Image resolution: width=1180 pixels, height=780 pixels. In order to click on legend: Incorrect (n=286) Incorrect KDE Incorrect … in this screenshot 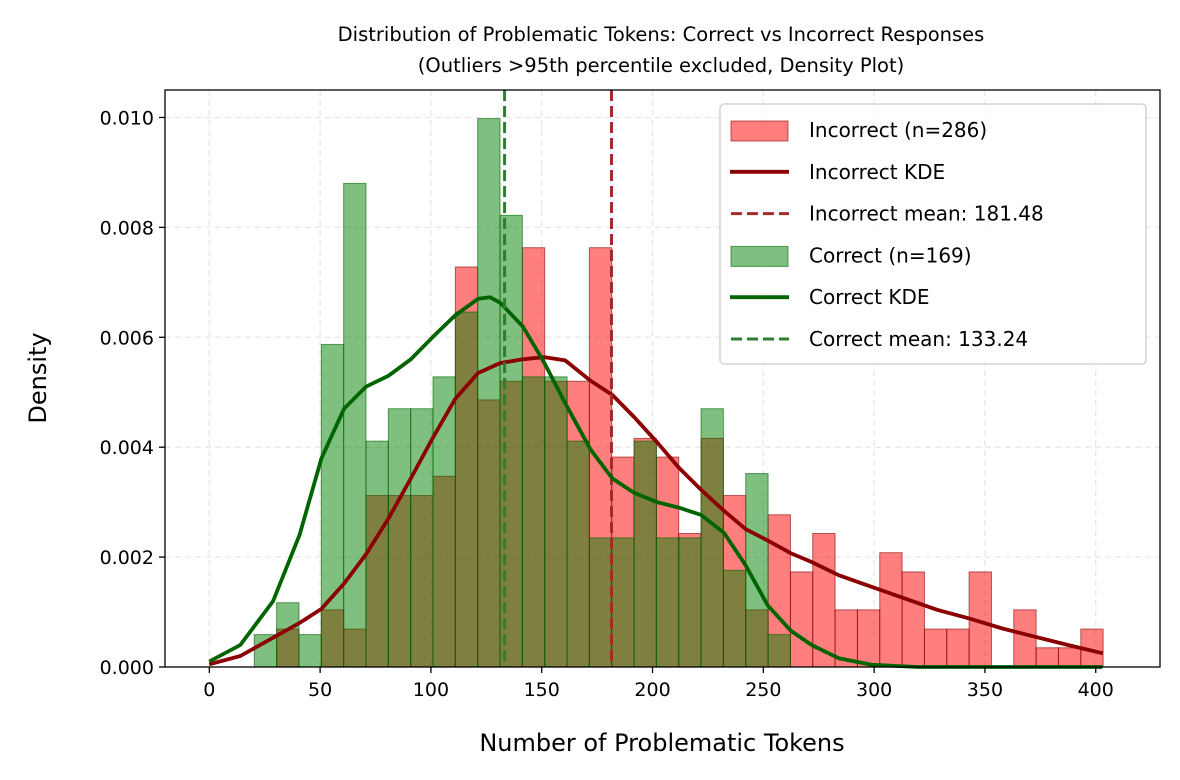, I will do `click(933, 234)`.